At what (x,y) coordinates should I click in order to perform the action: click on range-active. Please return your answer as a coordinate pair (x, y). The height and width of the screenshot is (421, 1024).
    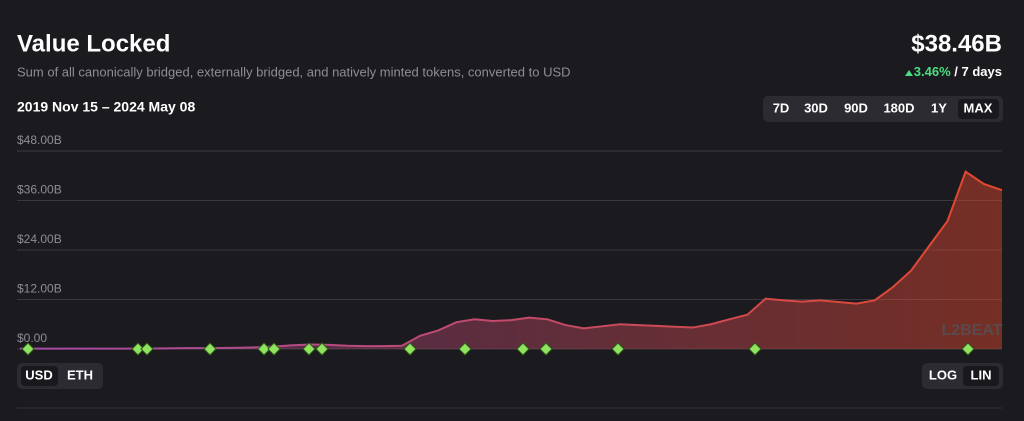
    Looking at the image, I should click on (978, 109).